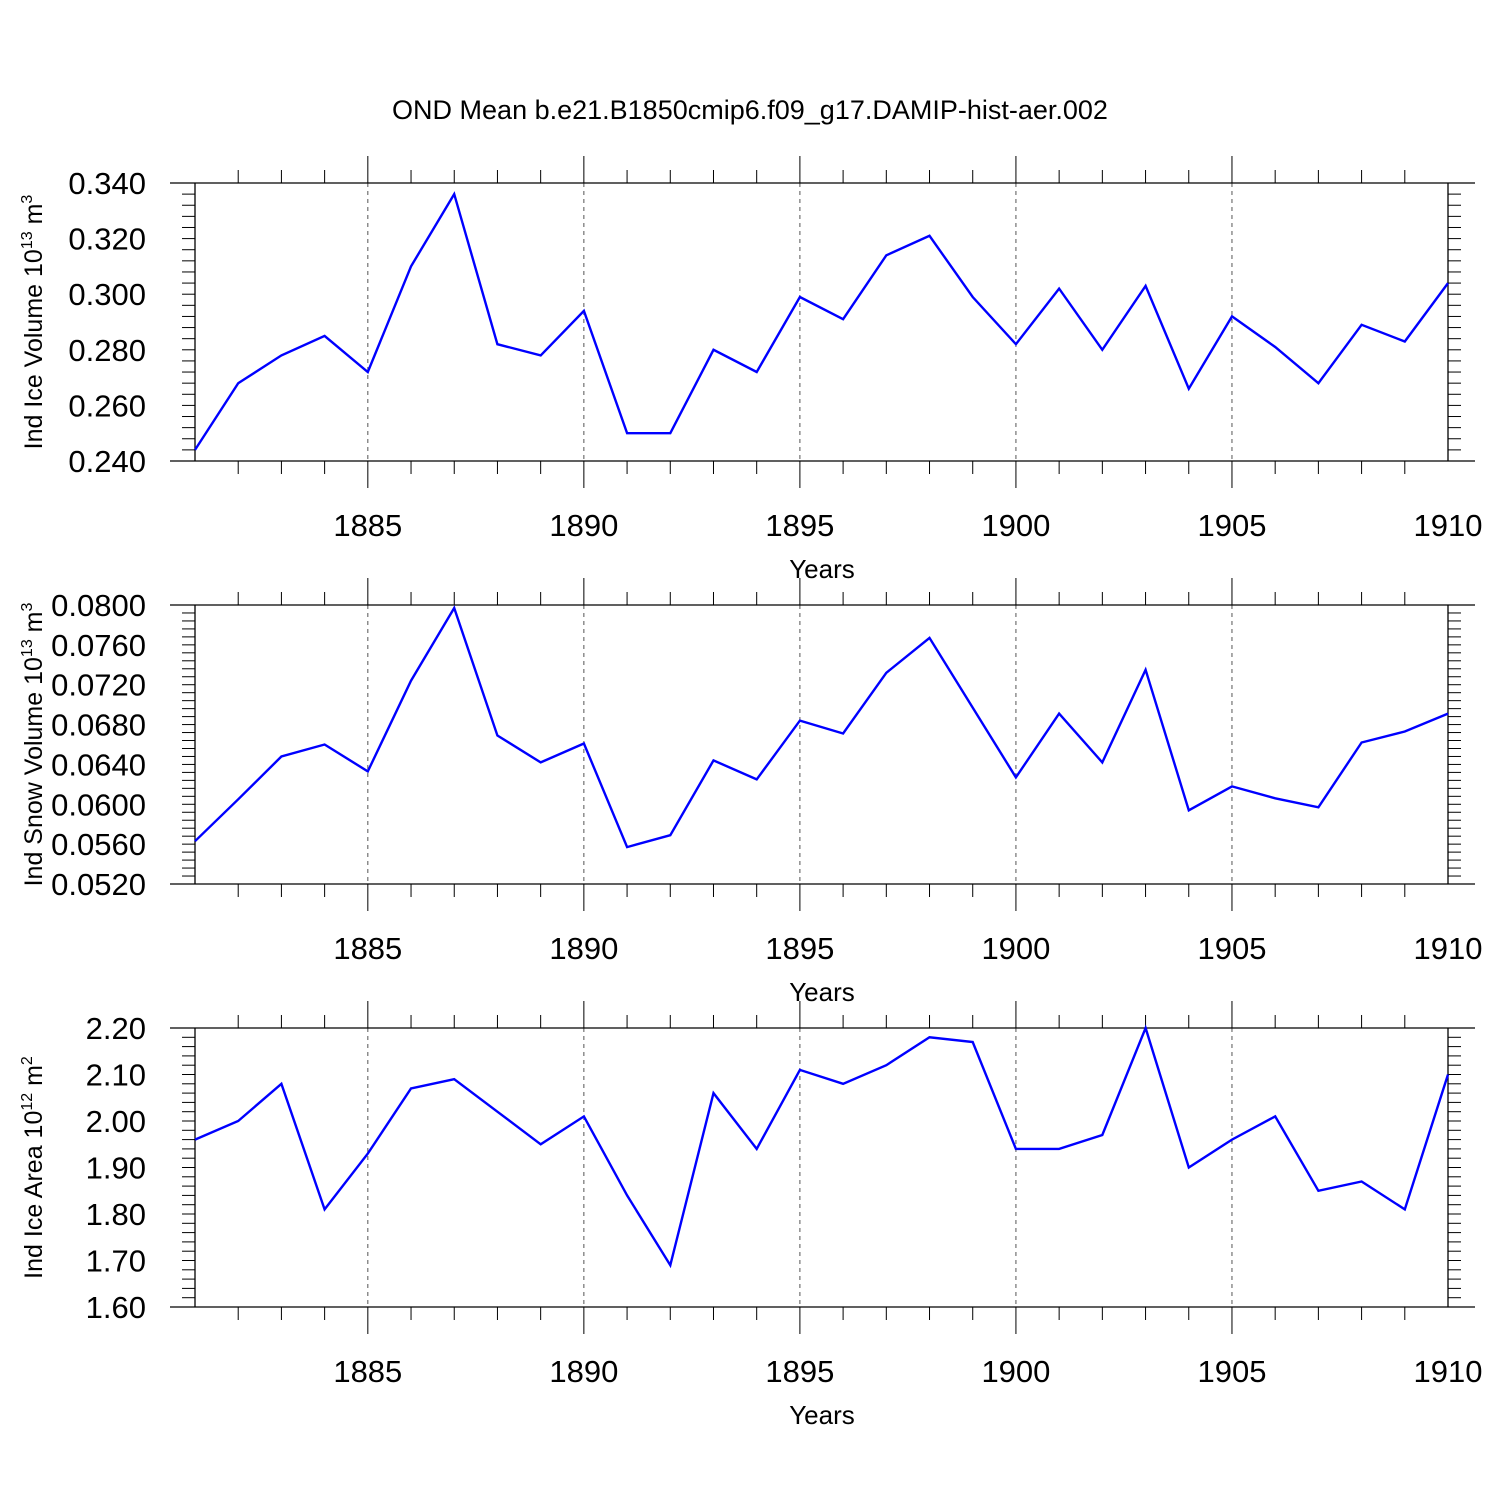  Describe the element at coordinates (34, 771) in the screenshot. I see `y-axis-label-base: Ind Snow Volume 10` at that location.